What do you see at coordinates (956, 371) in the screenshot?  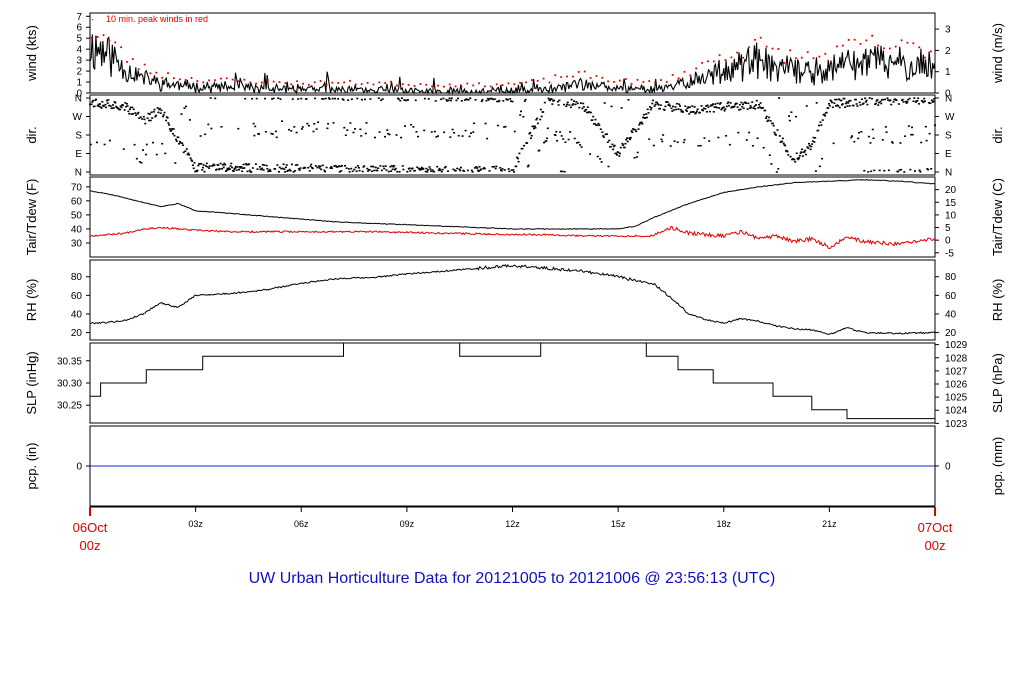 I see `slp-right-tick-label: 1027` at bounding box center [956, 371].